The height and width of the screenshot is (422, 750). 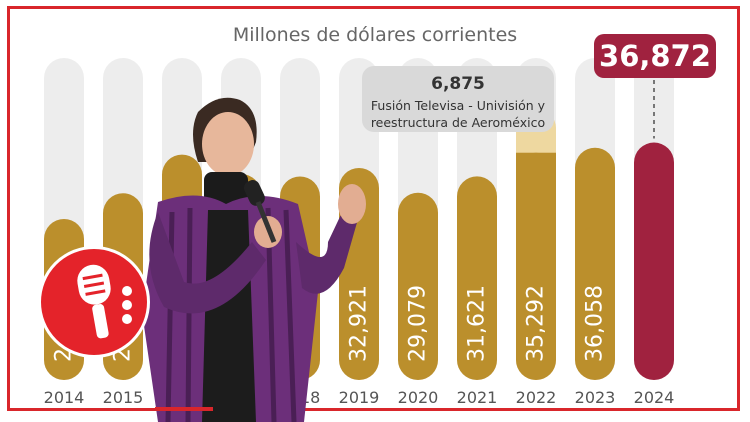 I want to click on bar-2022, so click(x=536, y=266).